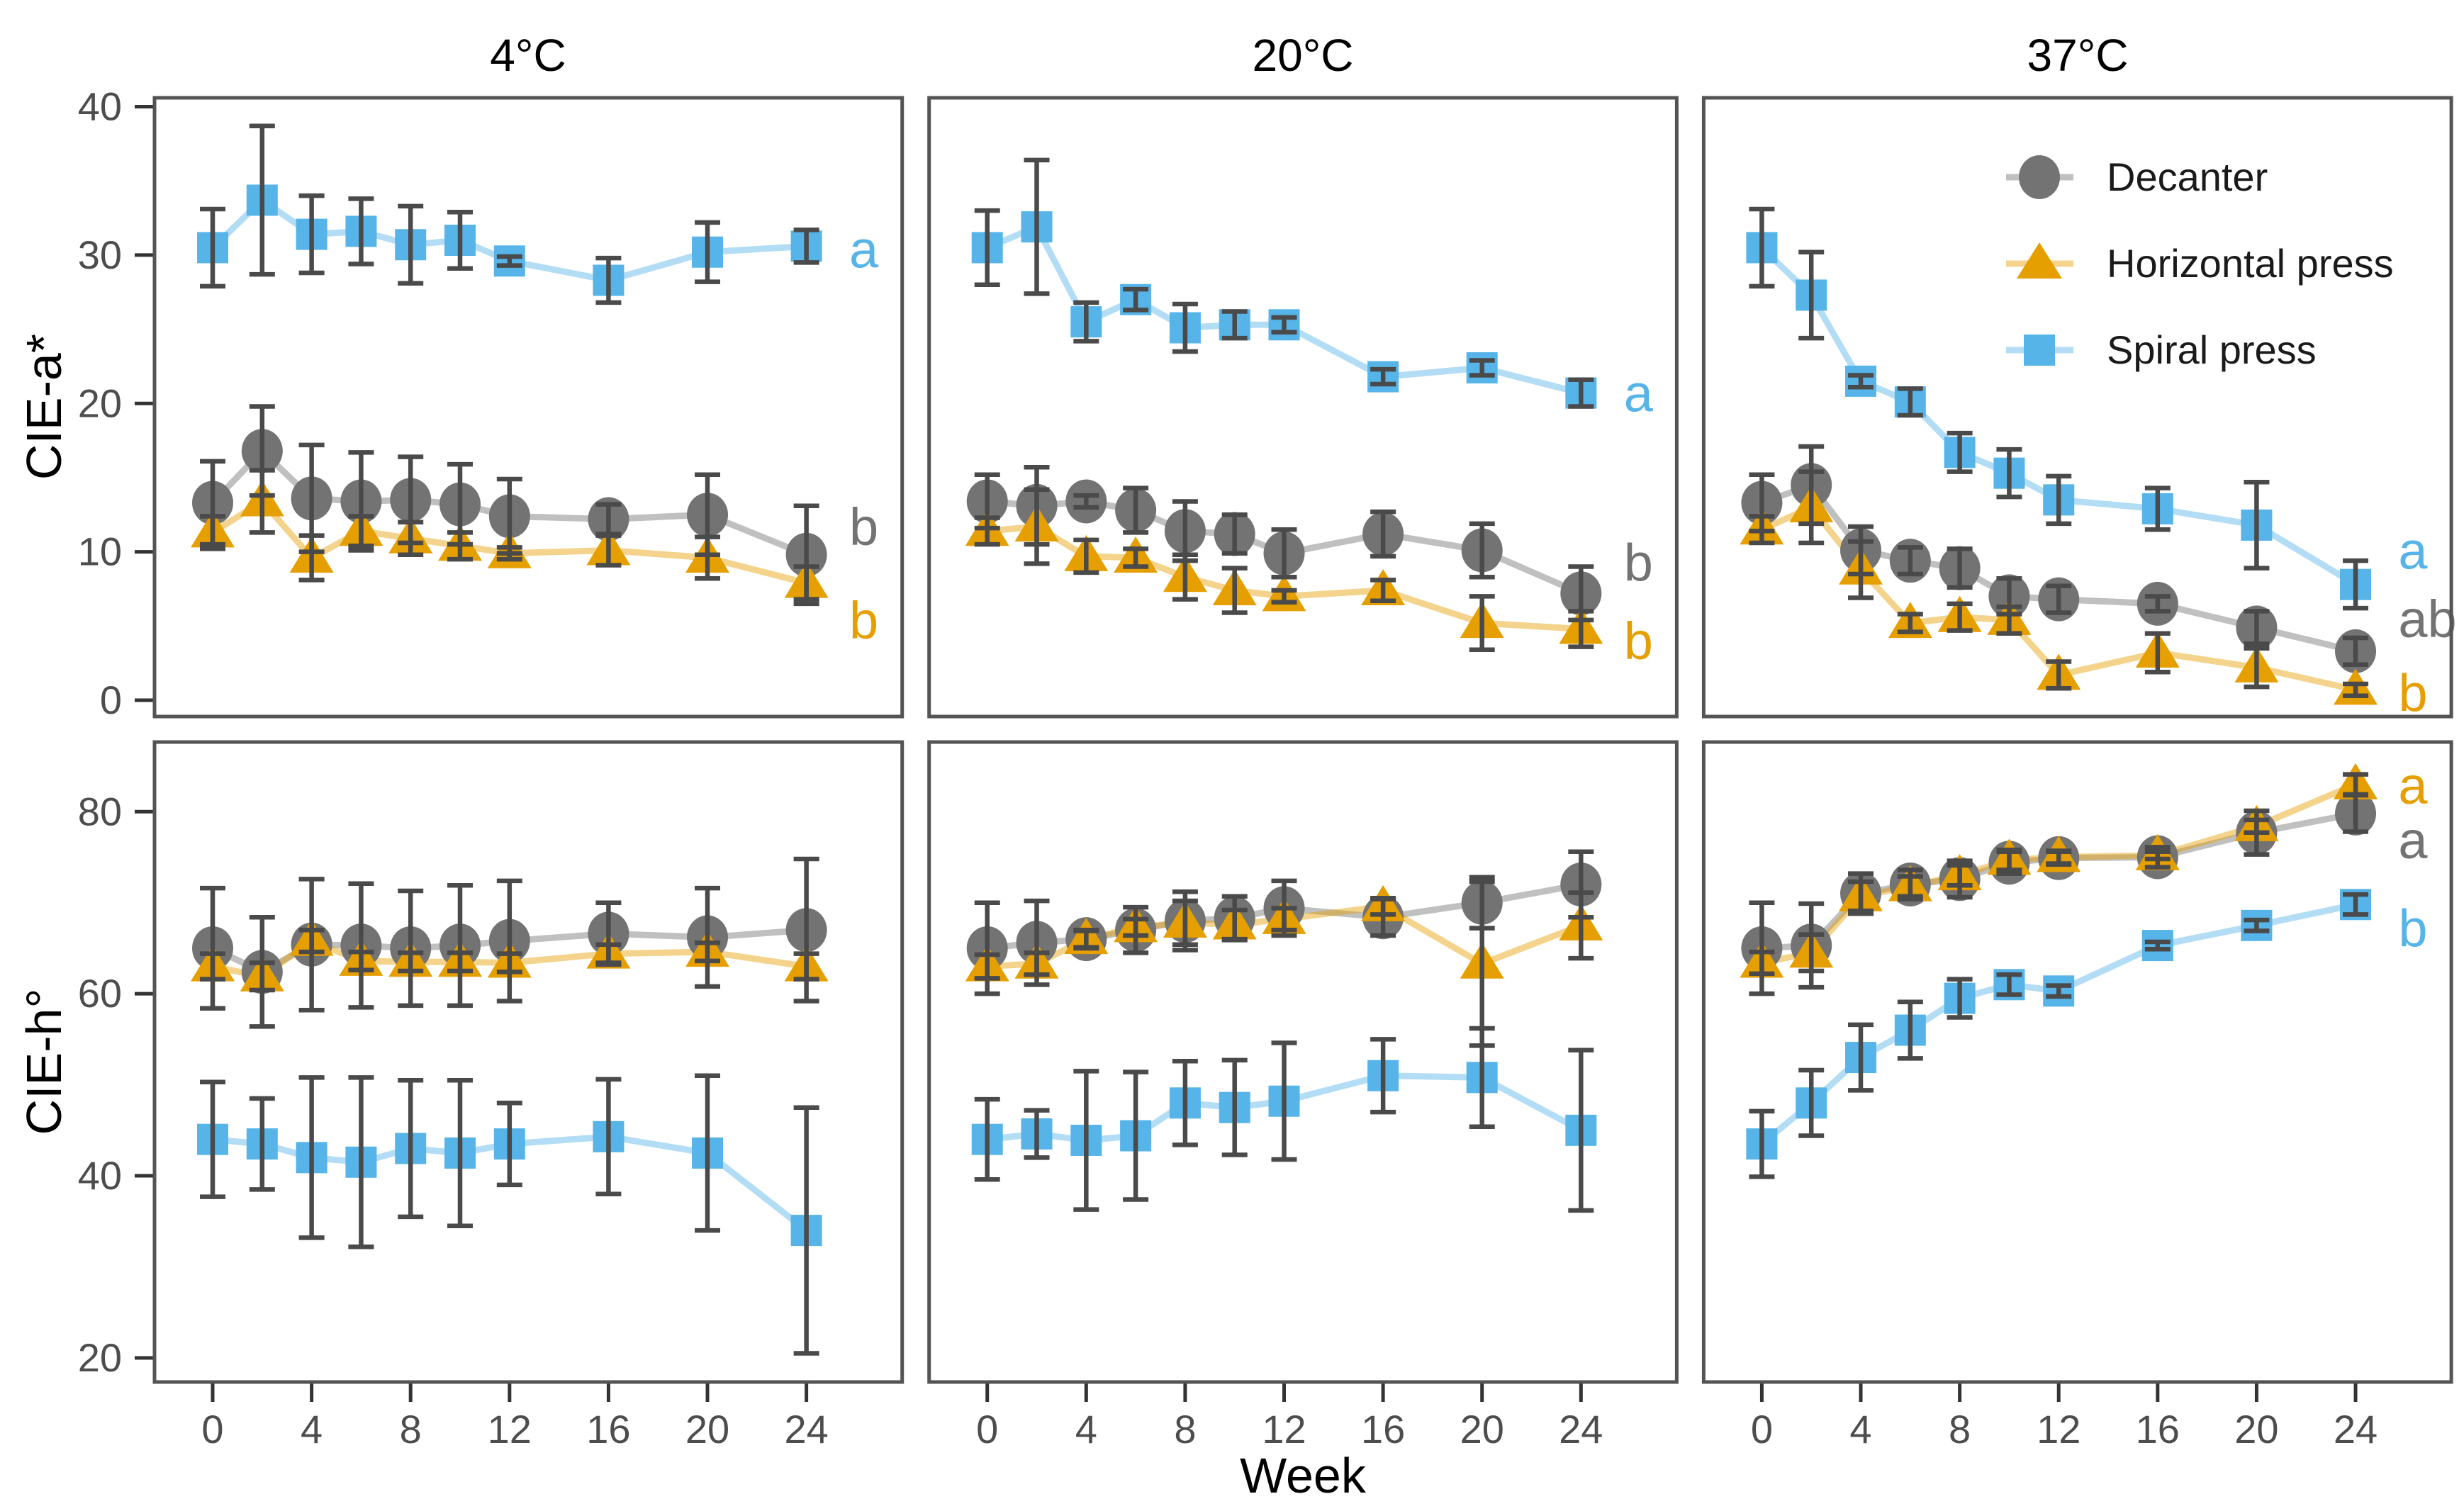 Image resolution: width=2464 pixels, height=1511 pixels. I want to click on series-errorbars-decanter, so click(1284, 544).